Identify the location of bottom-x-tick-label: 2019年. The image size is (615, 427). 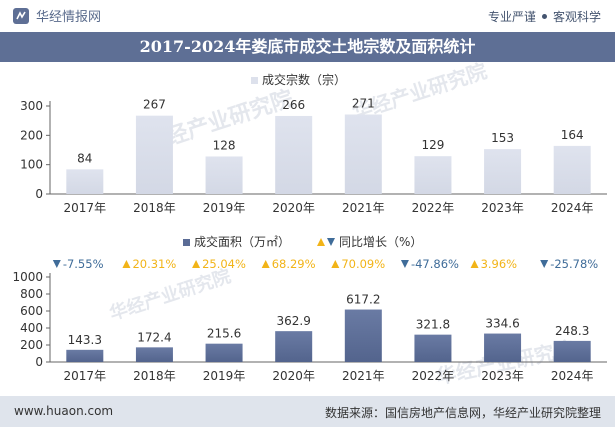
(224, 376).